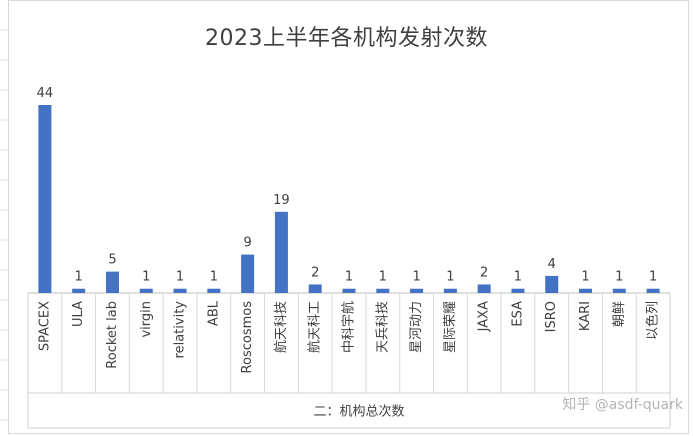 This screenshot has height=436, width=693. Describe the element at coordinates (78, 314) in the screenshot. I see `category-label-1: ULA` at that location.